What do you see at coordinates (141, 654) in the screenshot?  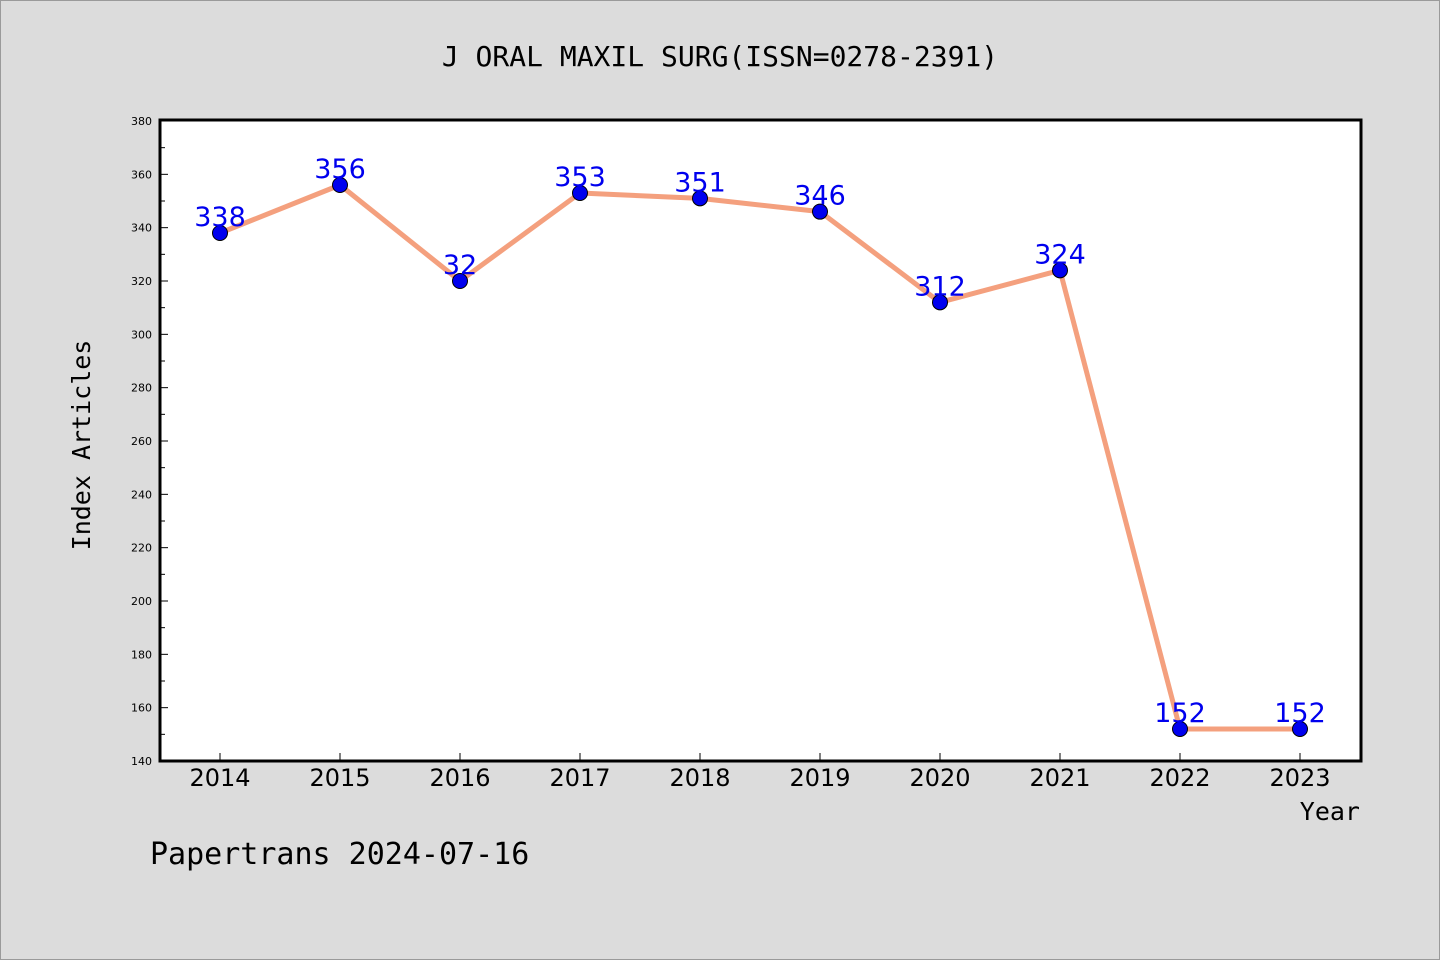 I see `y-tick-label: 180` at bounding box center [141, 654].